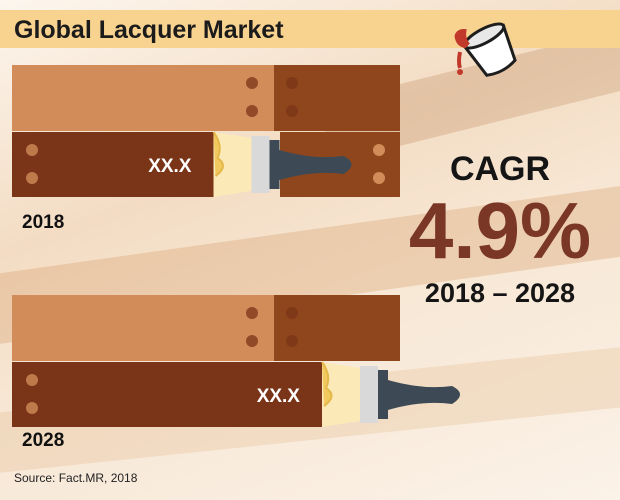  Describe the element at coordinates (170, 166) in the screenshot. I see `data-label-2018: XX.X` at that location.